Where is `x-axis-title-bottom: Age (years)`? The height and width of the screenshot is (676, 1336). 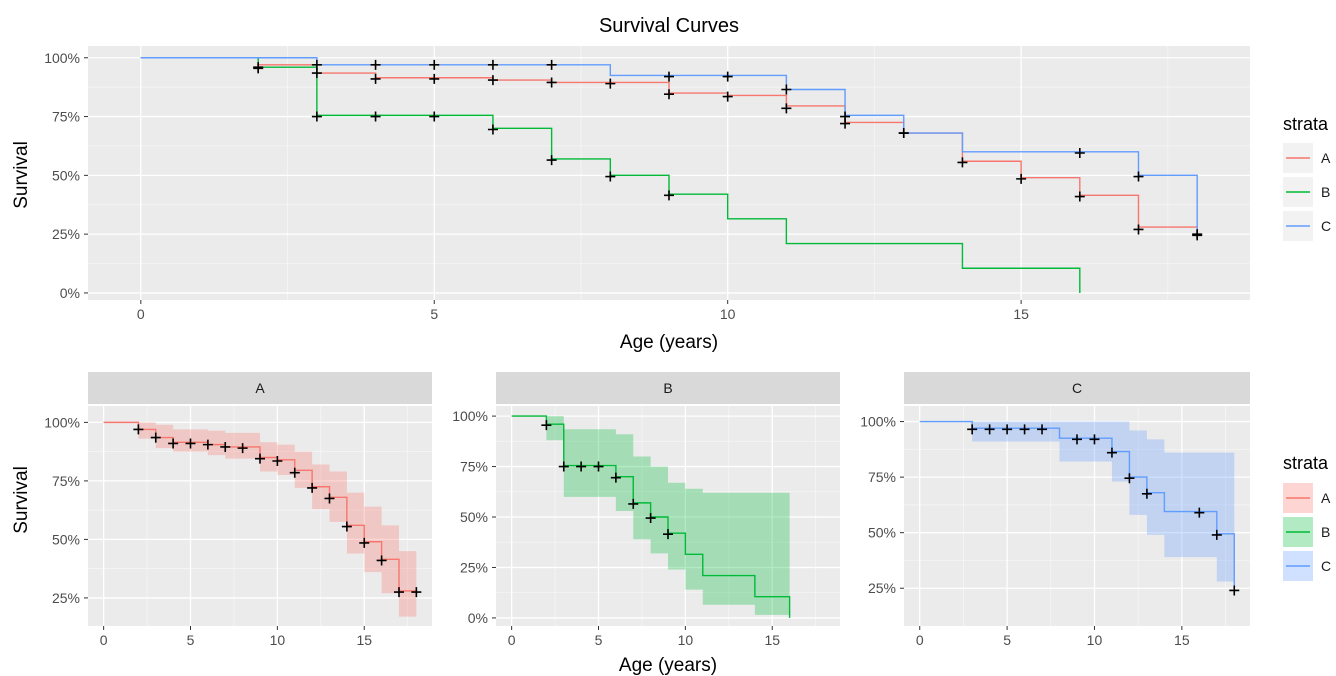
x-axis-title-bottom: Age (years) is located at coordinates (668, 665).